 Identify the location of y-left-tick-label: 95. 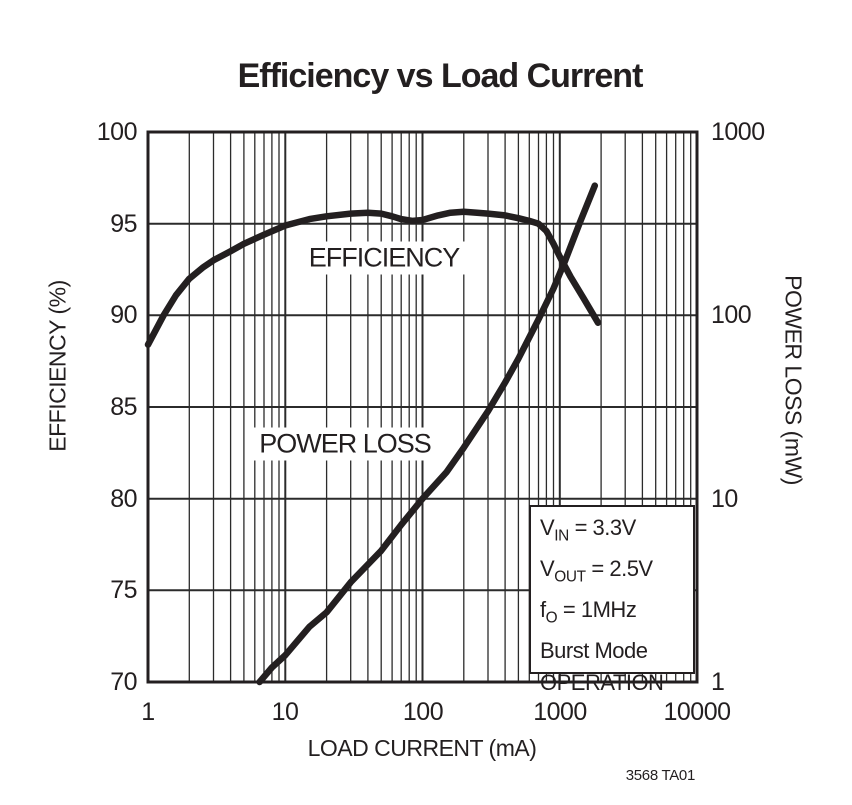
(123, 224).